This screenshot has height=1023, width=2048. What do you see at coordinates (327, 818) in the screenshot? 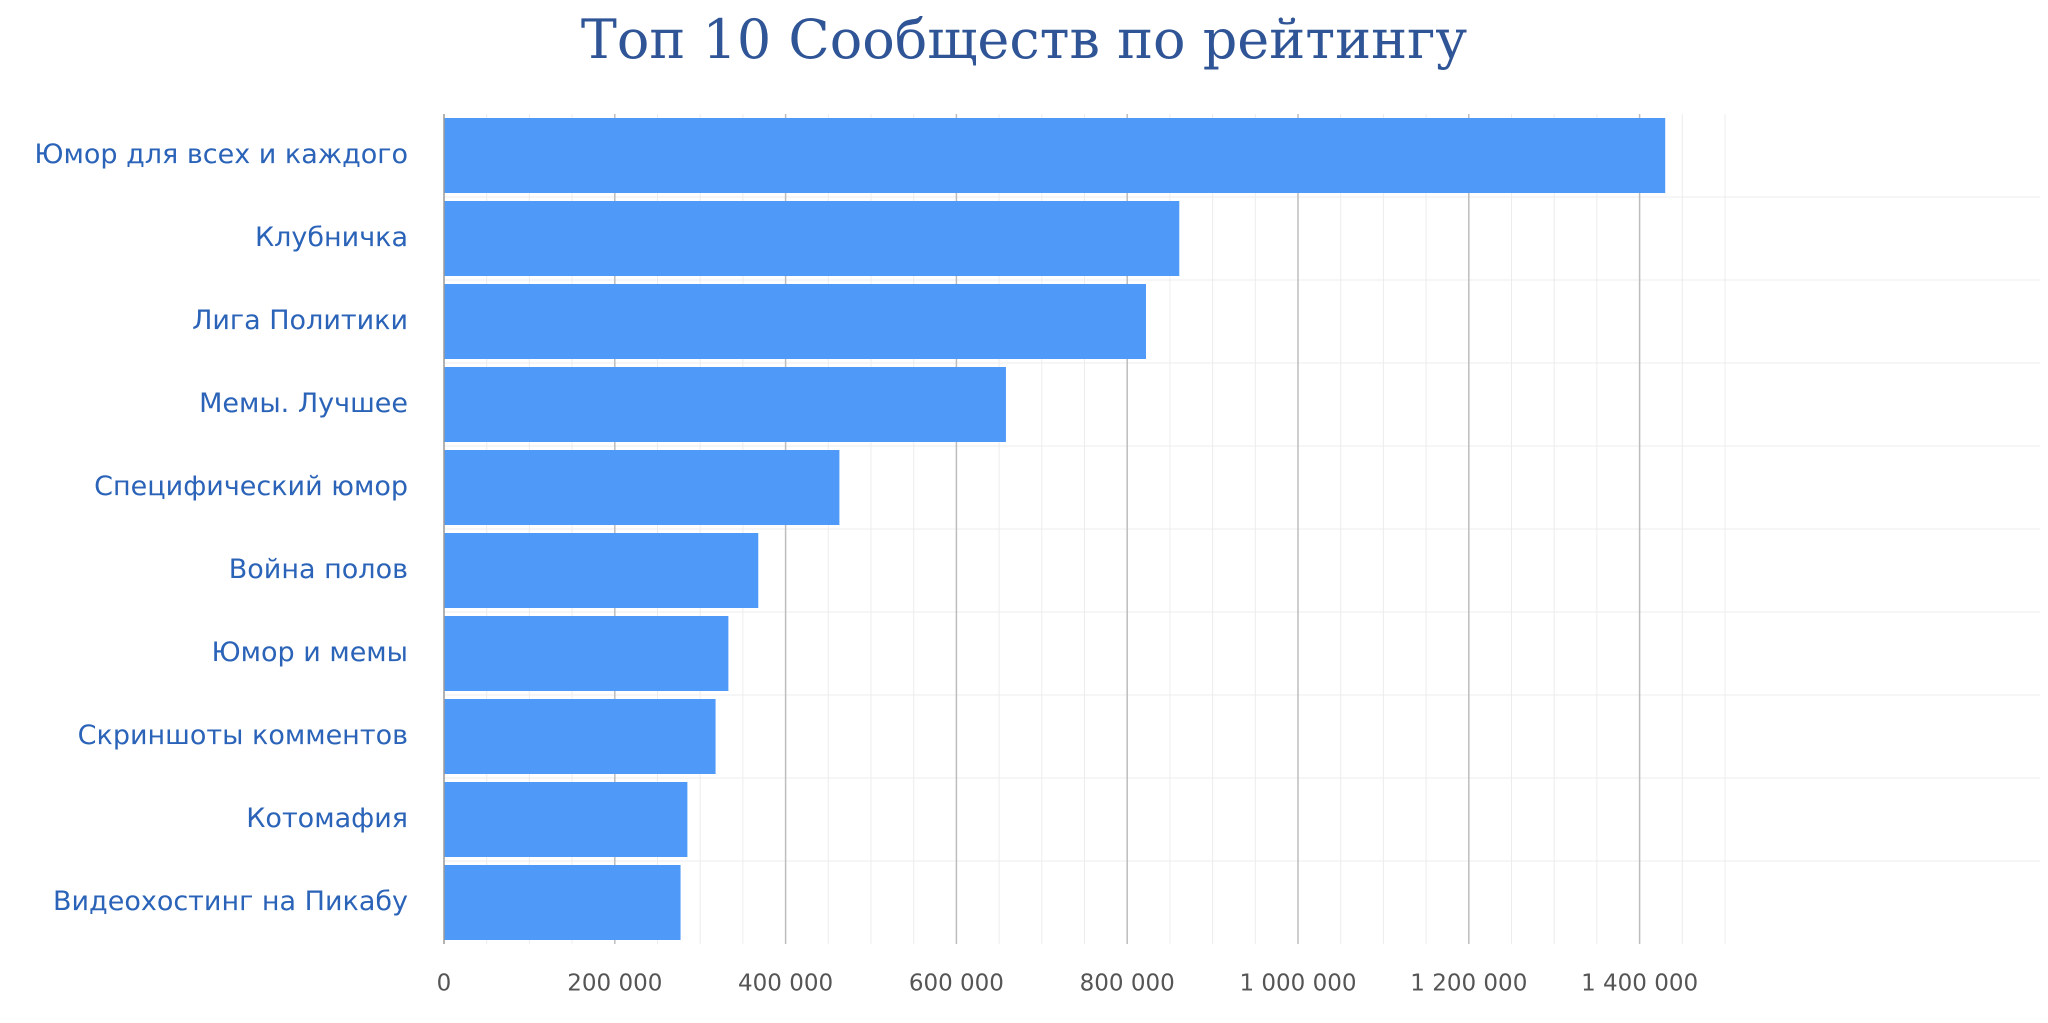
I see `category-label: Котомафия` at bounding box center [327, 818].